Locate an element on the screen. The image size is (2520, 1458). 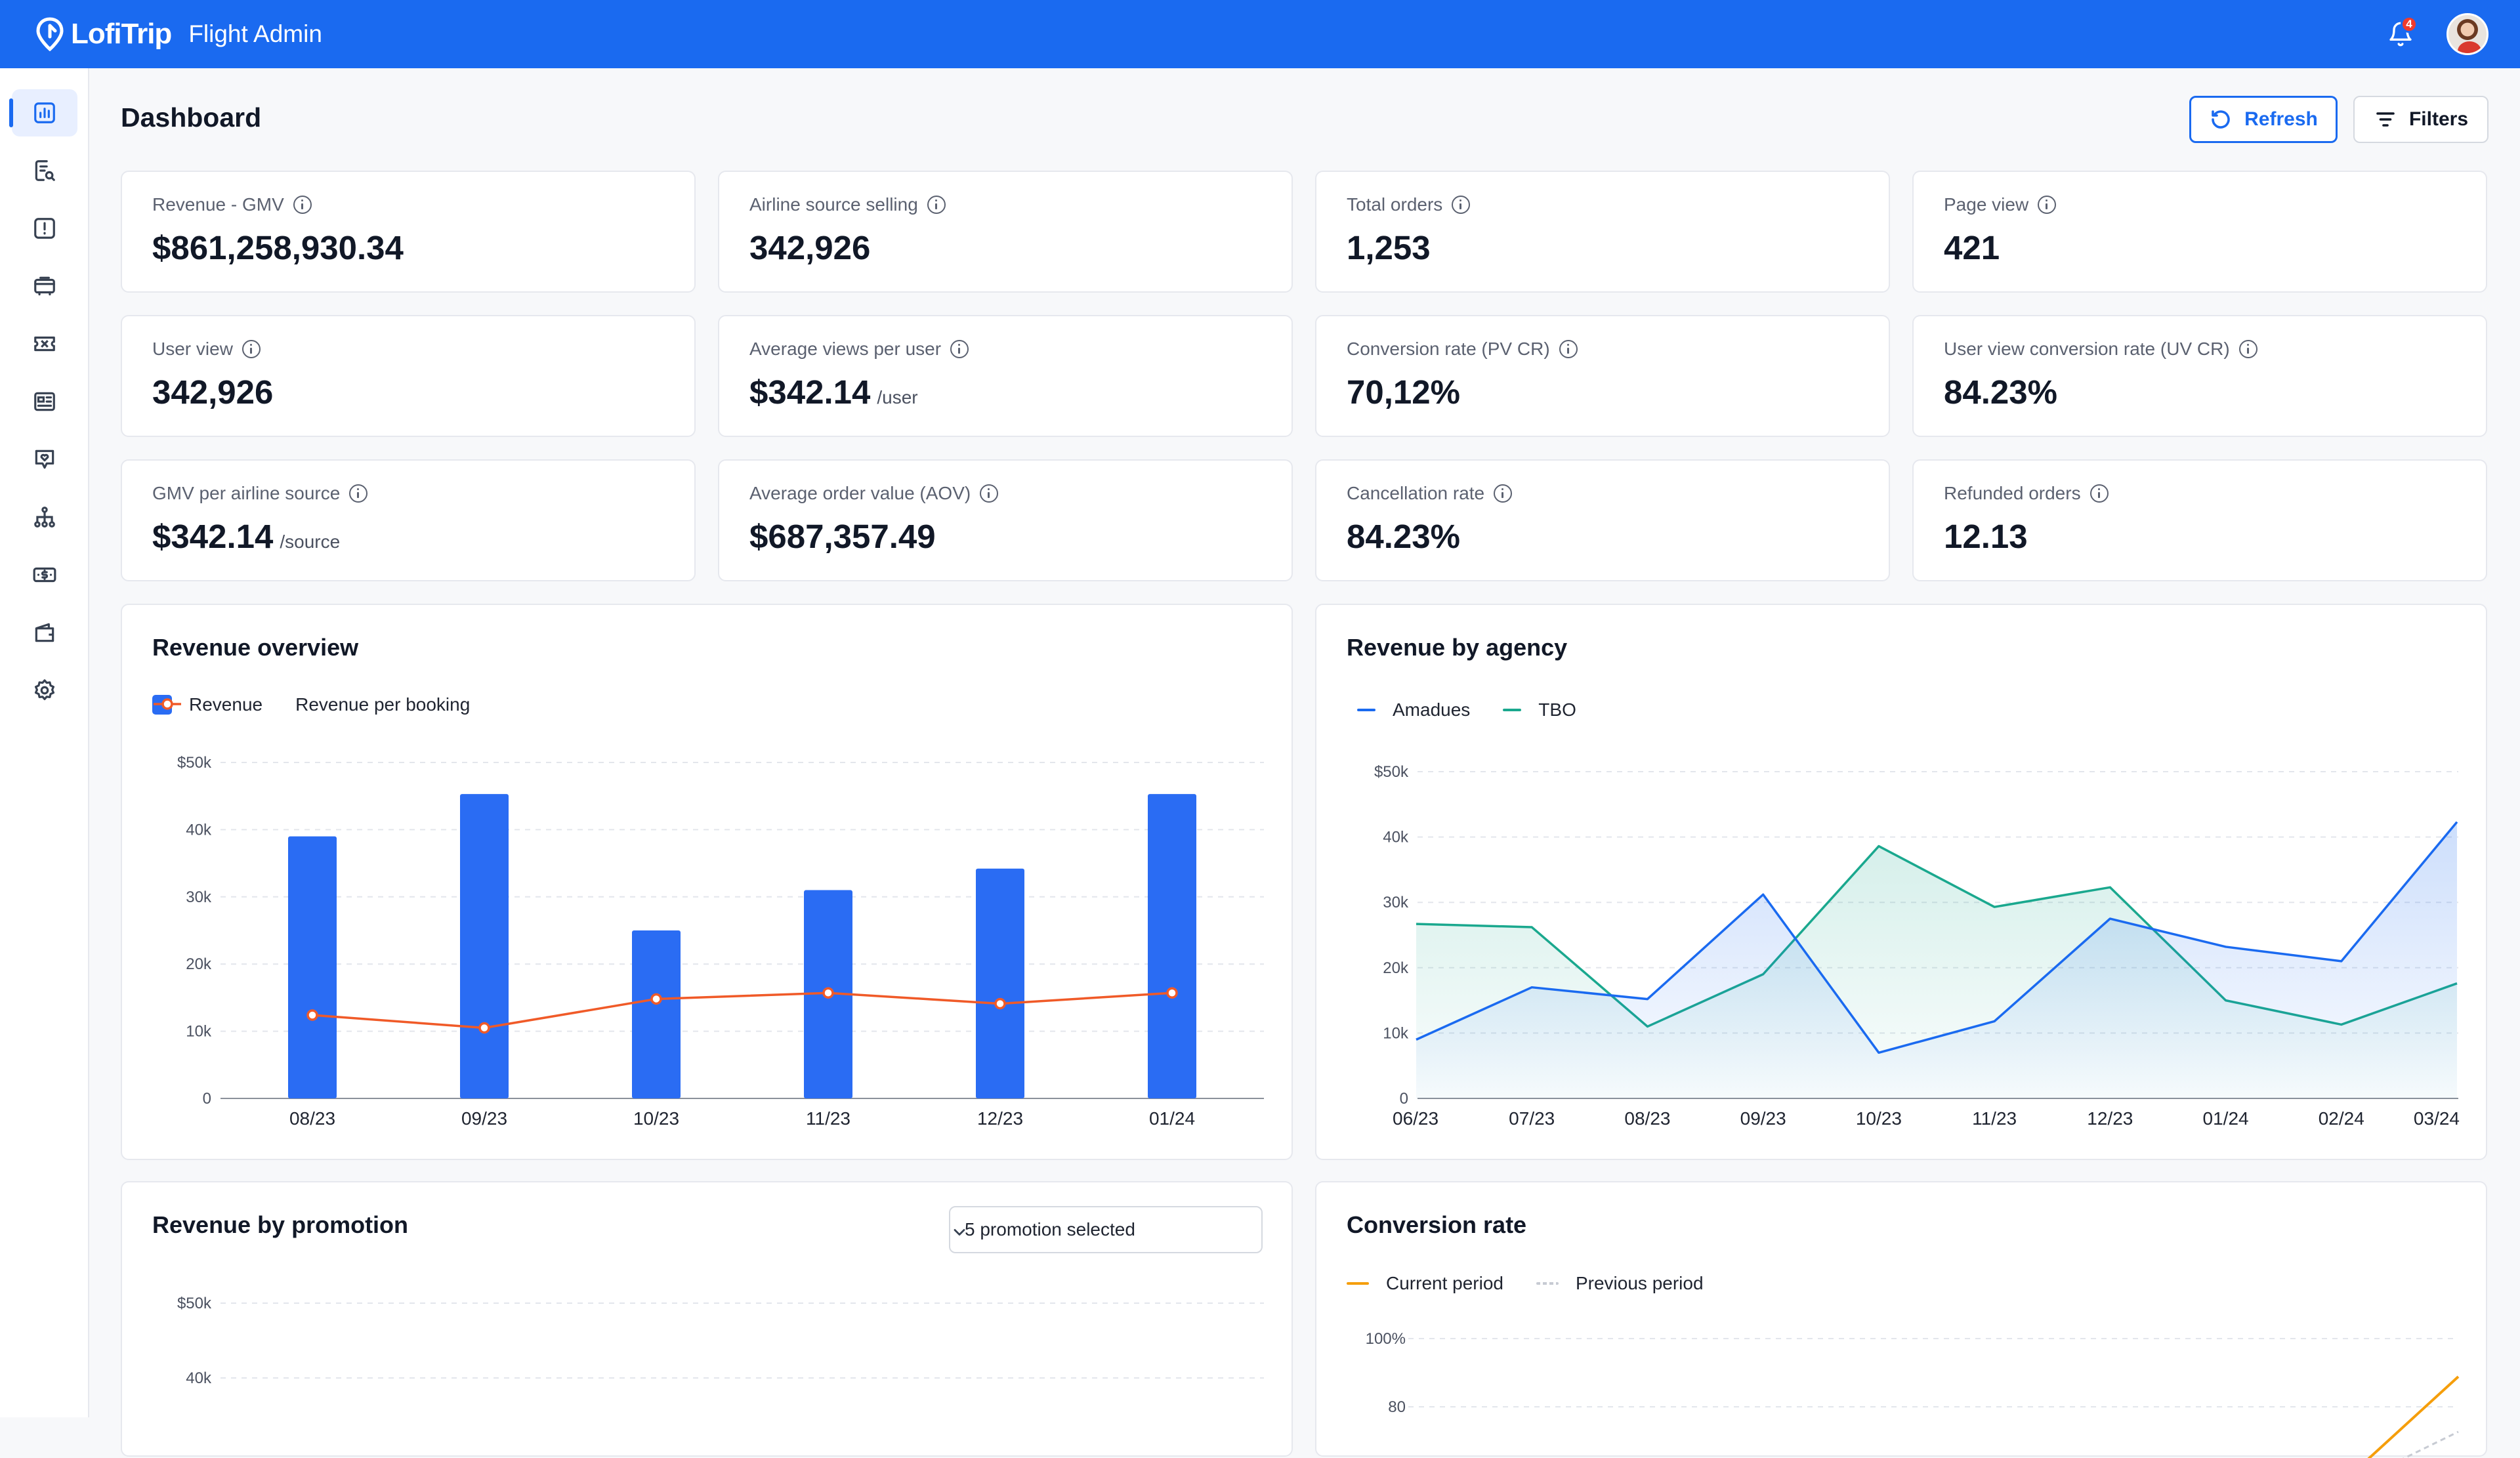
promotion-select: 5 promotion selected is located at coordinates (1106, 1229).